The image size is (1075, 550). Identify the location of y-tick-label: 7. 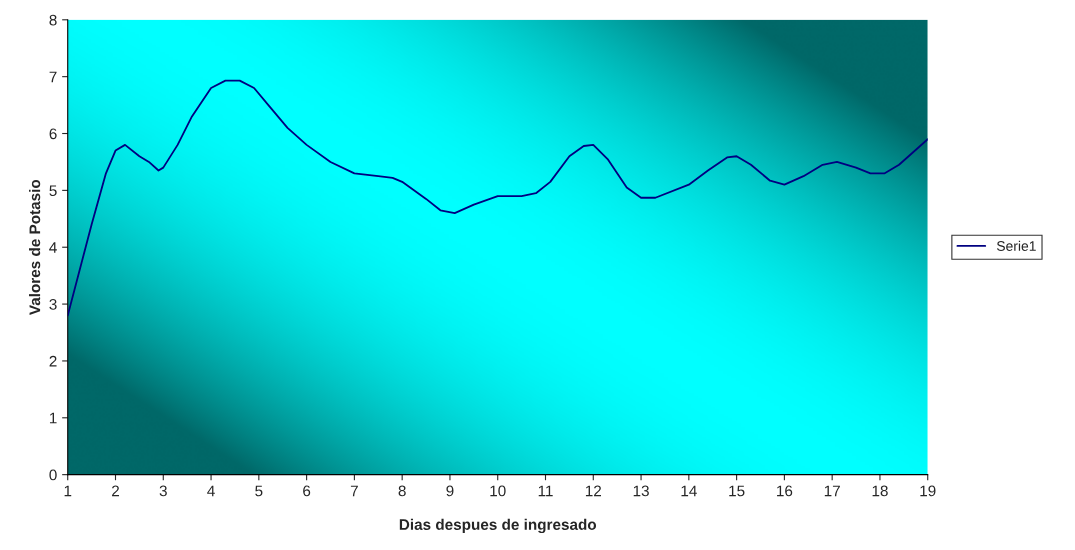
(53, 77).